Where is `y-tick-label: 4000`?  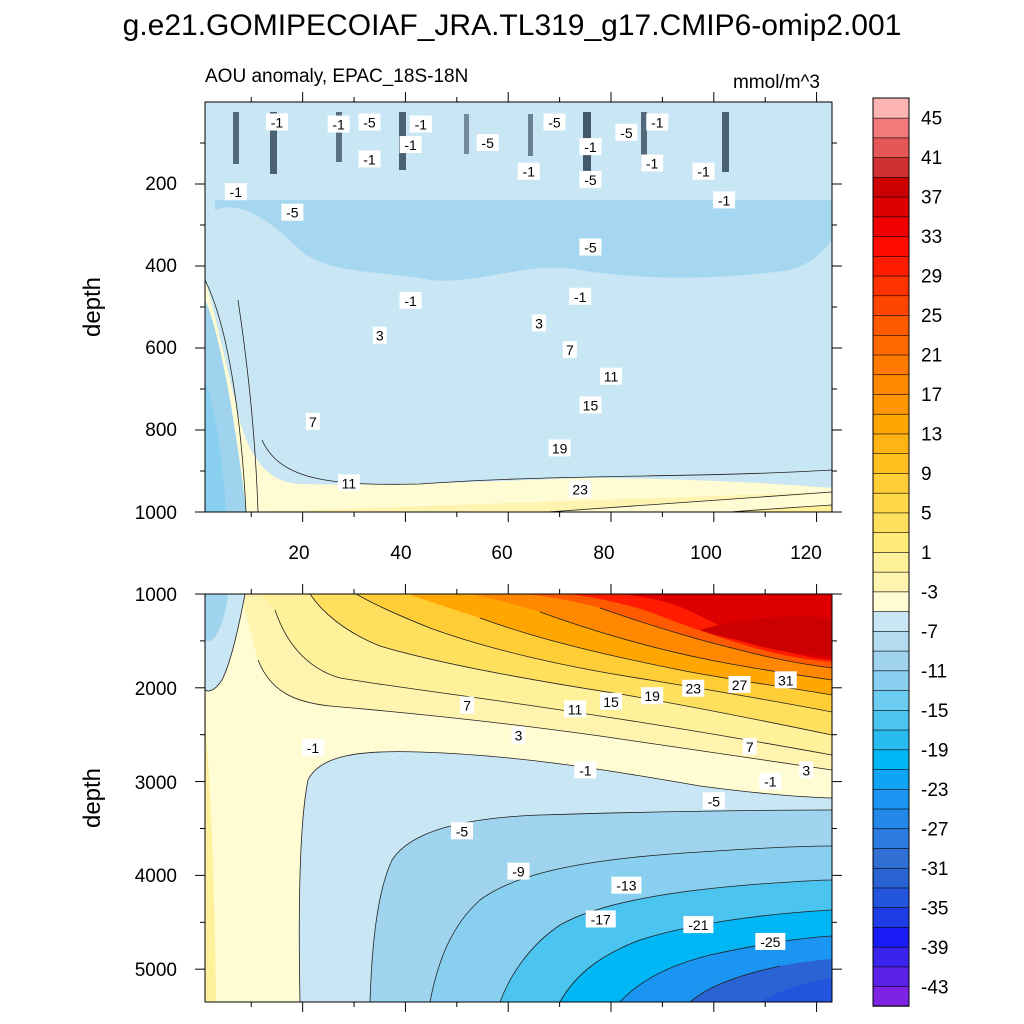 y-tick-label: 4000 is located at coordinates (156, 876).